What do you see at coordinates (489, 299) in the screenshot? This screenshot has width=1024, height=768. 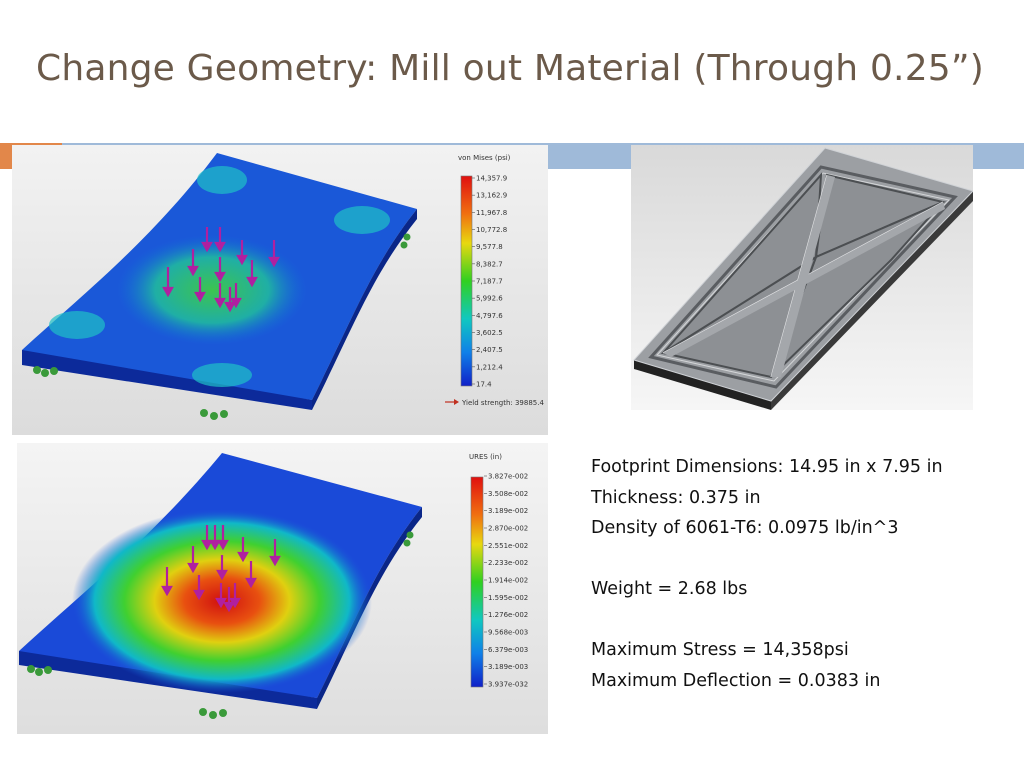 I see `legend-tick-label: 5,992.6` at bounding box center [489, 299].